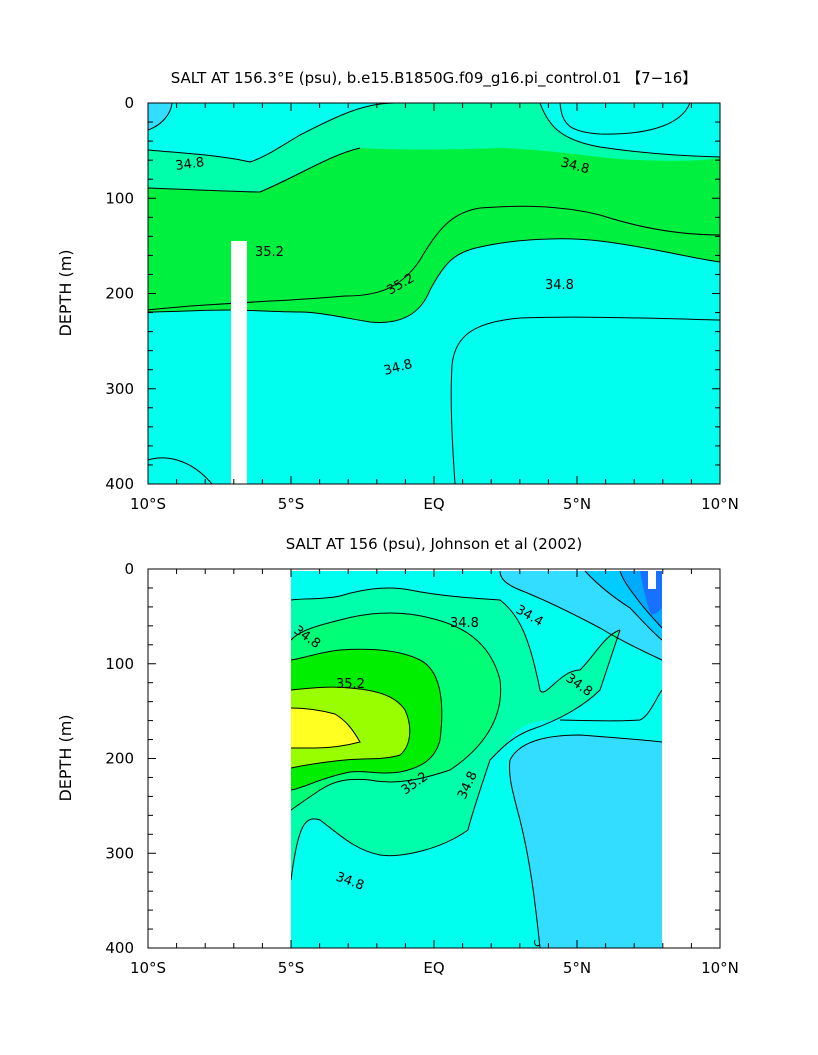 The height and width of the screenshot is (1055, 818). Describe the element at coordinates (119, 853) in the screenshot. I see `bottom-y-tick-label: 300` at that location.